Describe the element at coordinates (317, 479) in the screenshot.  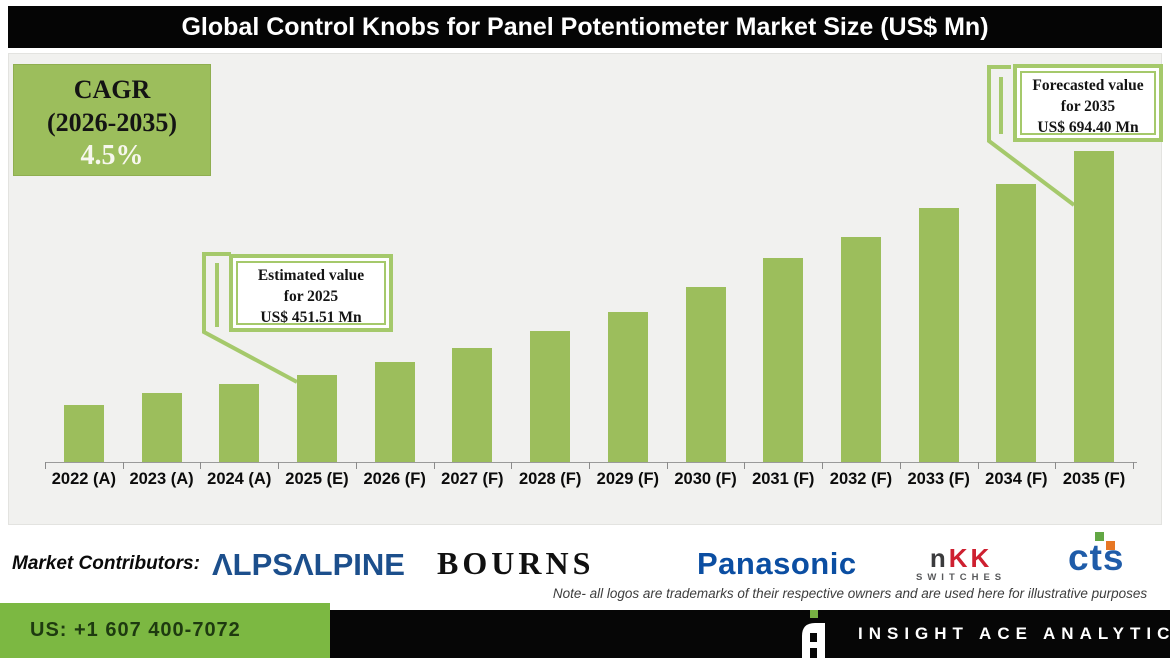
I see `x-axis-label-2025: 2025 (E)` at that location.